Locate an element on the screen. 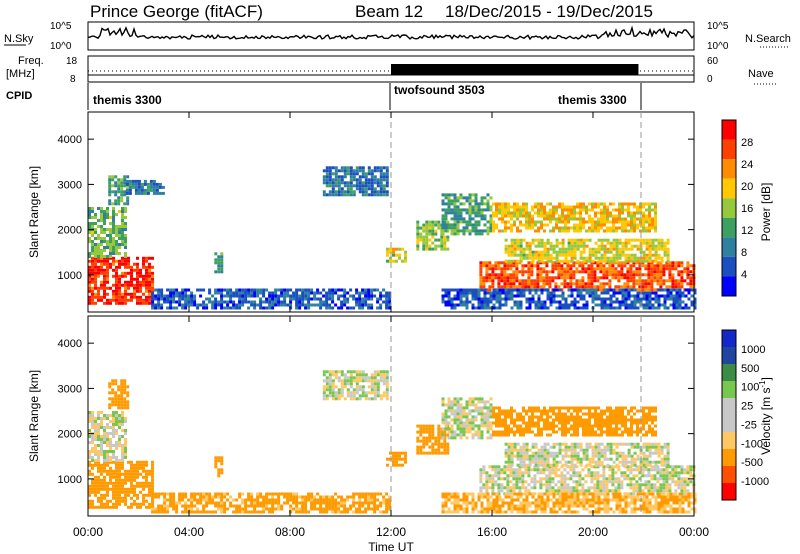 This screenshot has height=554, width=800. ytick-label: 2000 is located at coordinates (70, 231).